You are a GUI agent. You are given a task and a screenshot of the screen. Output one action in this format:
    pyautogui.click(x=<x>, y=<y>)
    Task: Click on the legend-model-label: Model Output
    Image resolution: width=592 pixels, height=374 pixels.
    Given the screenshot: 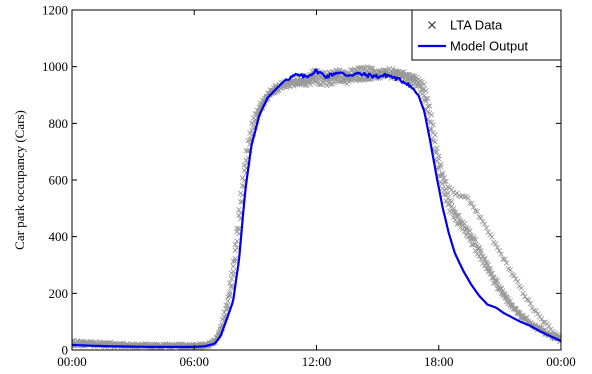 What is the action you would take?
    pyautogui.click(x=489, y=46)
    